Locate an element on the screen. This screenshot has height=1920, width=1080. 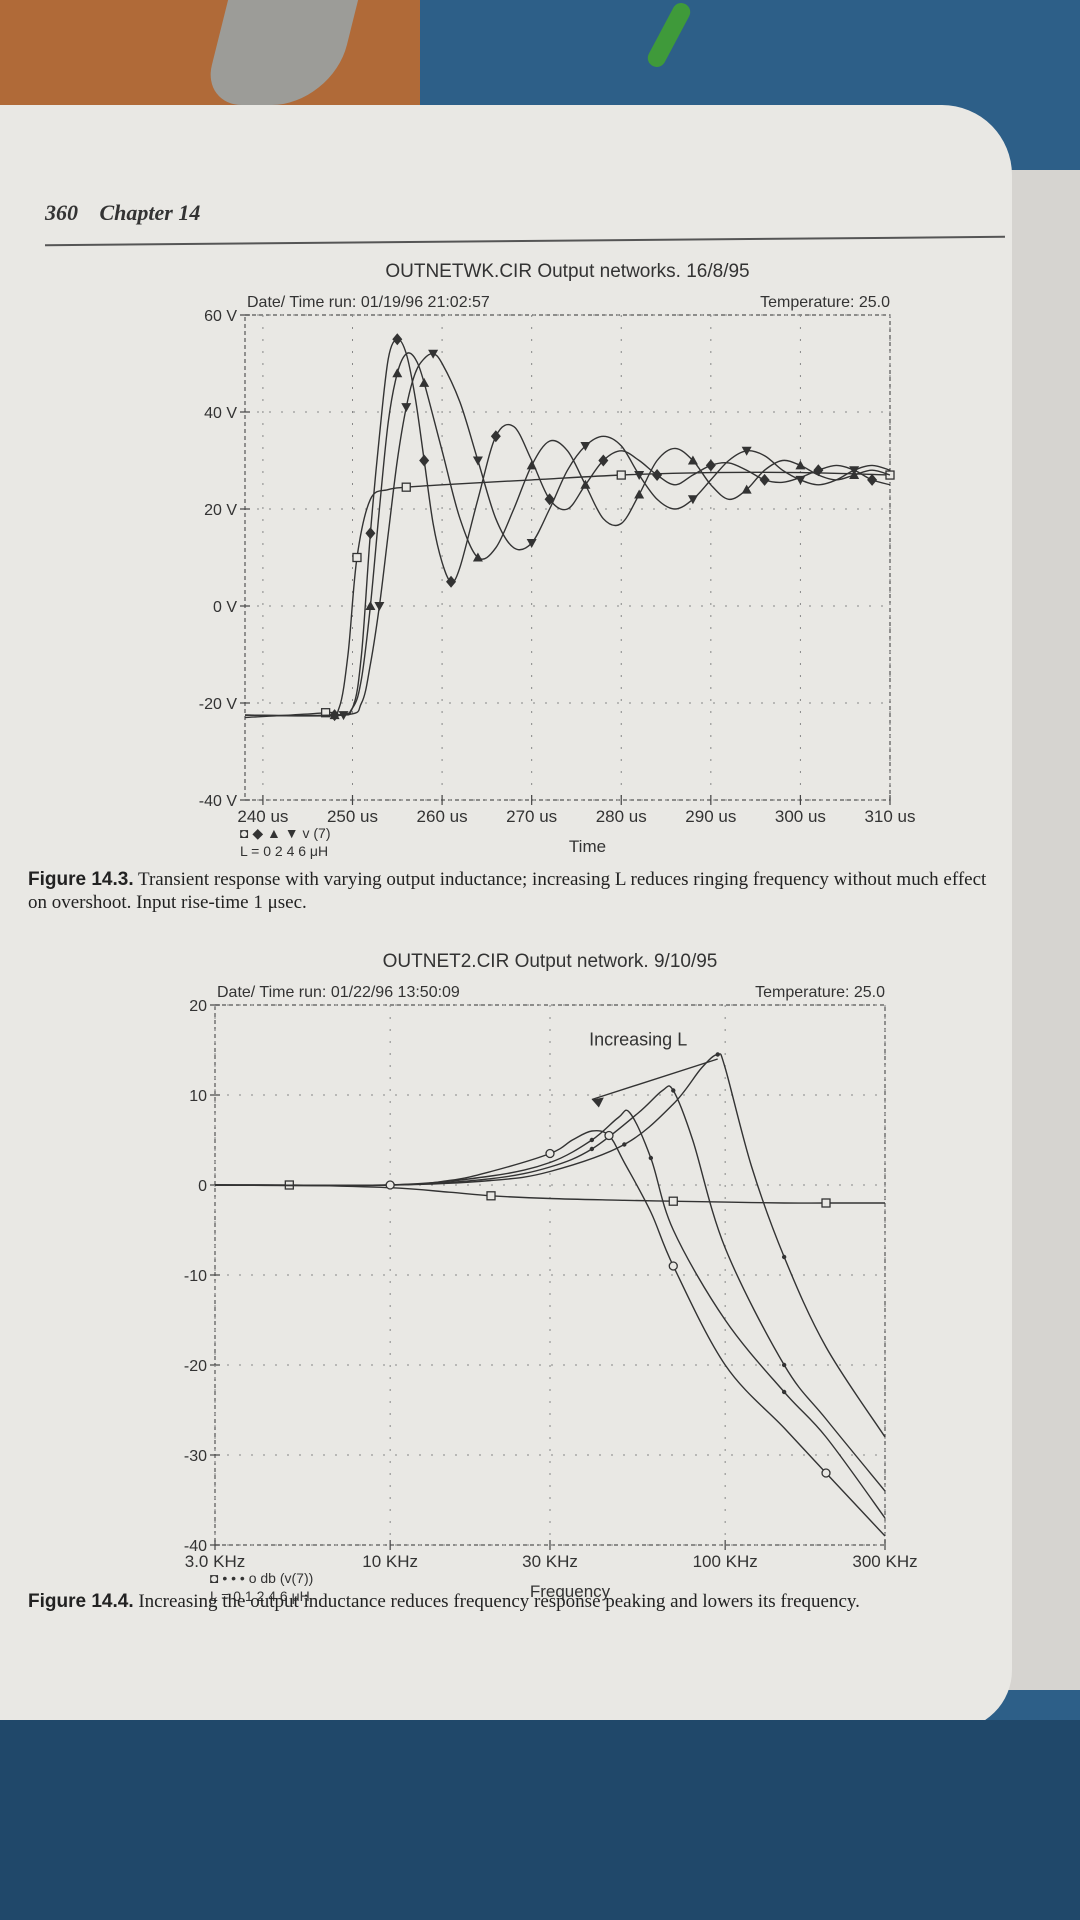
y-tick-label: -20 V is located at coordinates (218, 704).